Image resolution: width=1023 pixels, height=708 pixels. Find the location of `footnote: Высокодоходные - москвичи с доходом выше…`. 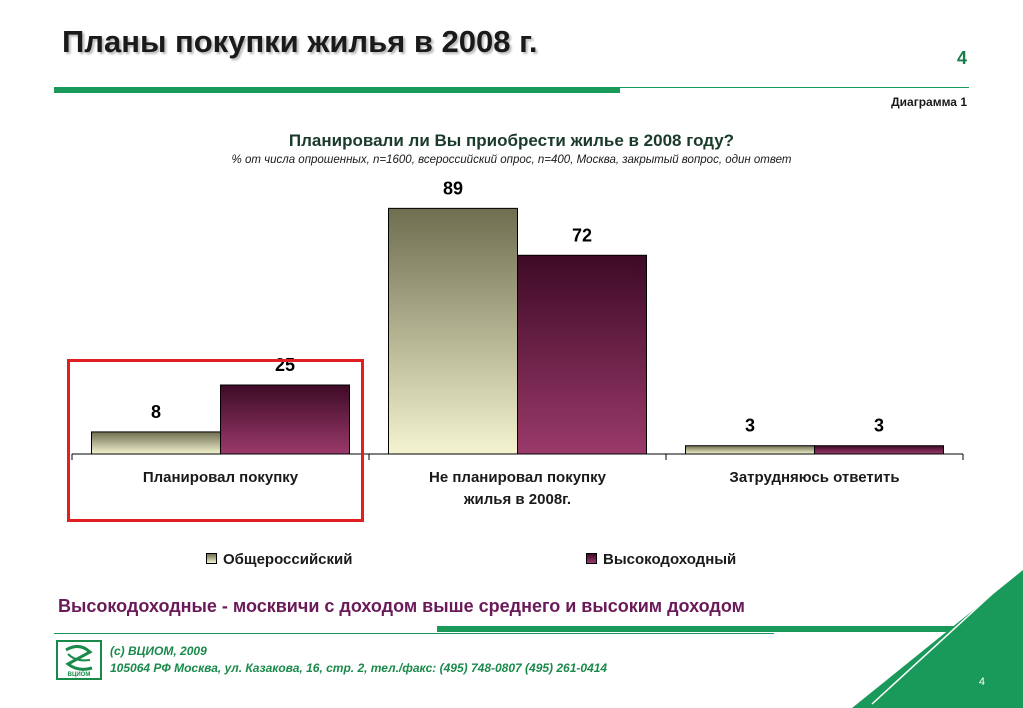

footnote: Высокодоходные - москвичи с доходом выше… is located at coordinates (401, 606).